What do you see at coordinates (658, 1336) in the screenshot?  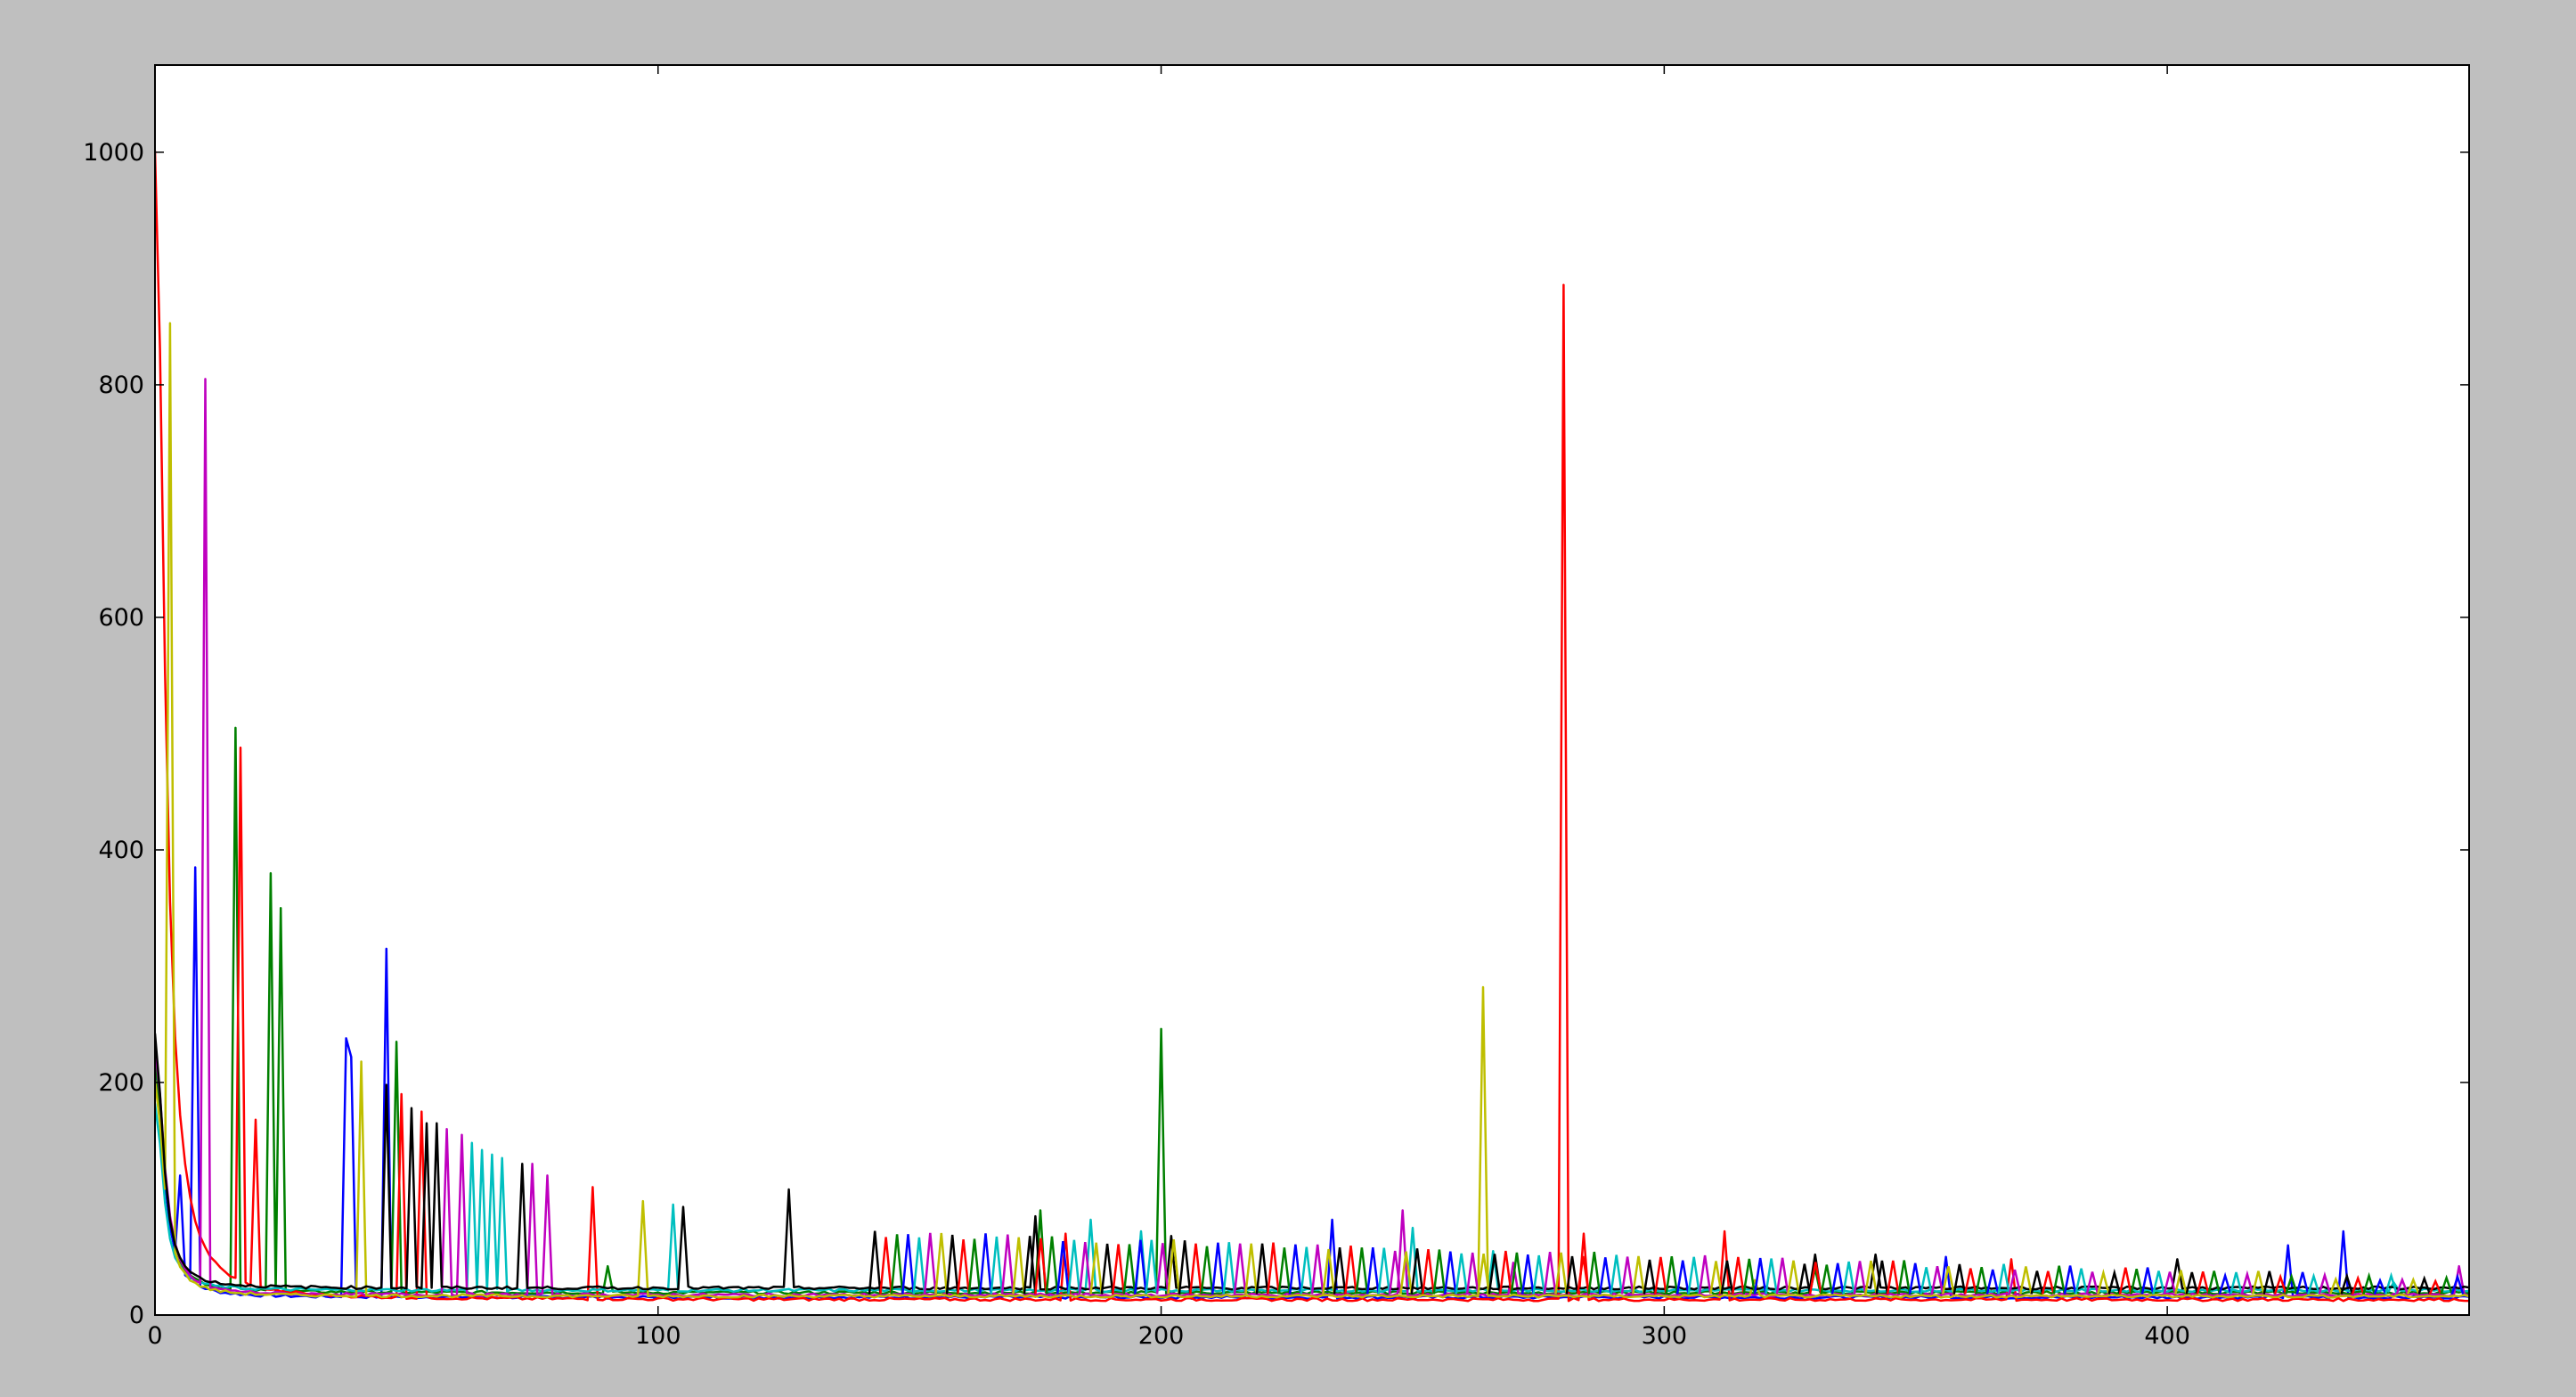 I see `x-tick-label: 100` at bounding box center [658, 1336].